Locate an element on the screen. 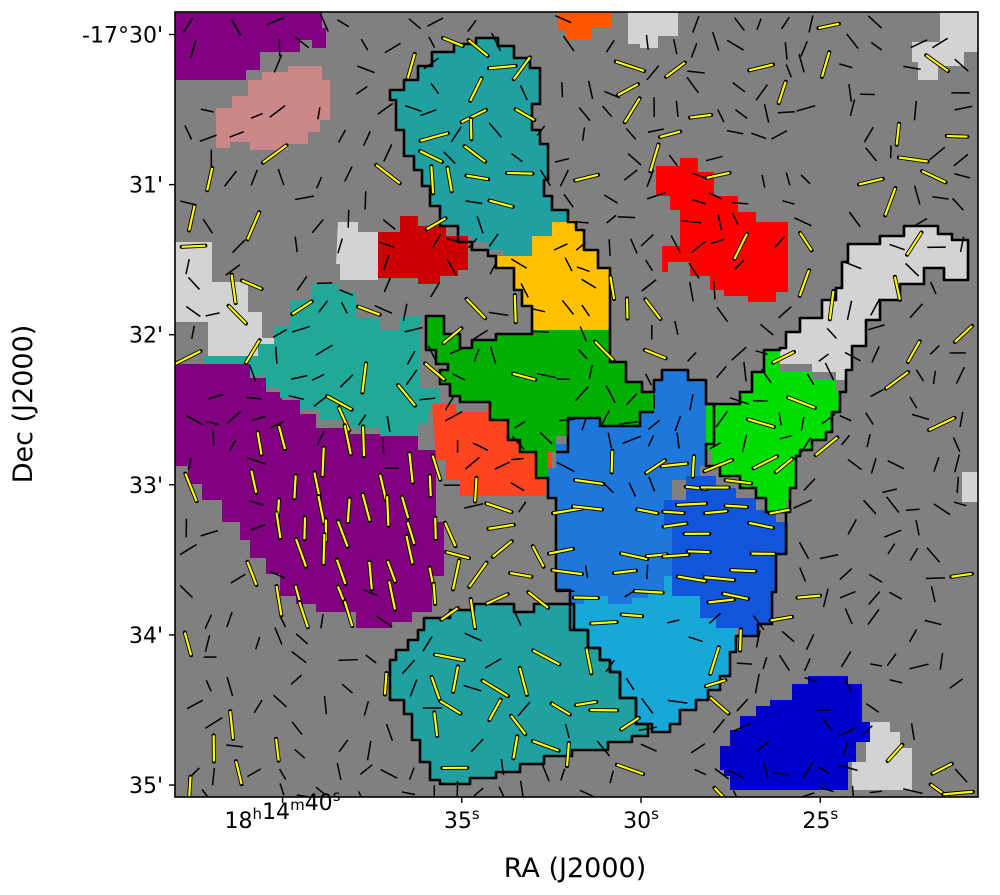 This screenshot has width=1000, height=895. orange-region-top is located at coordinates (585, 26).